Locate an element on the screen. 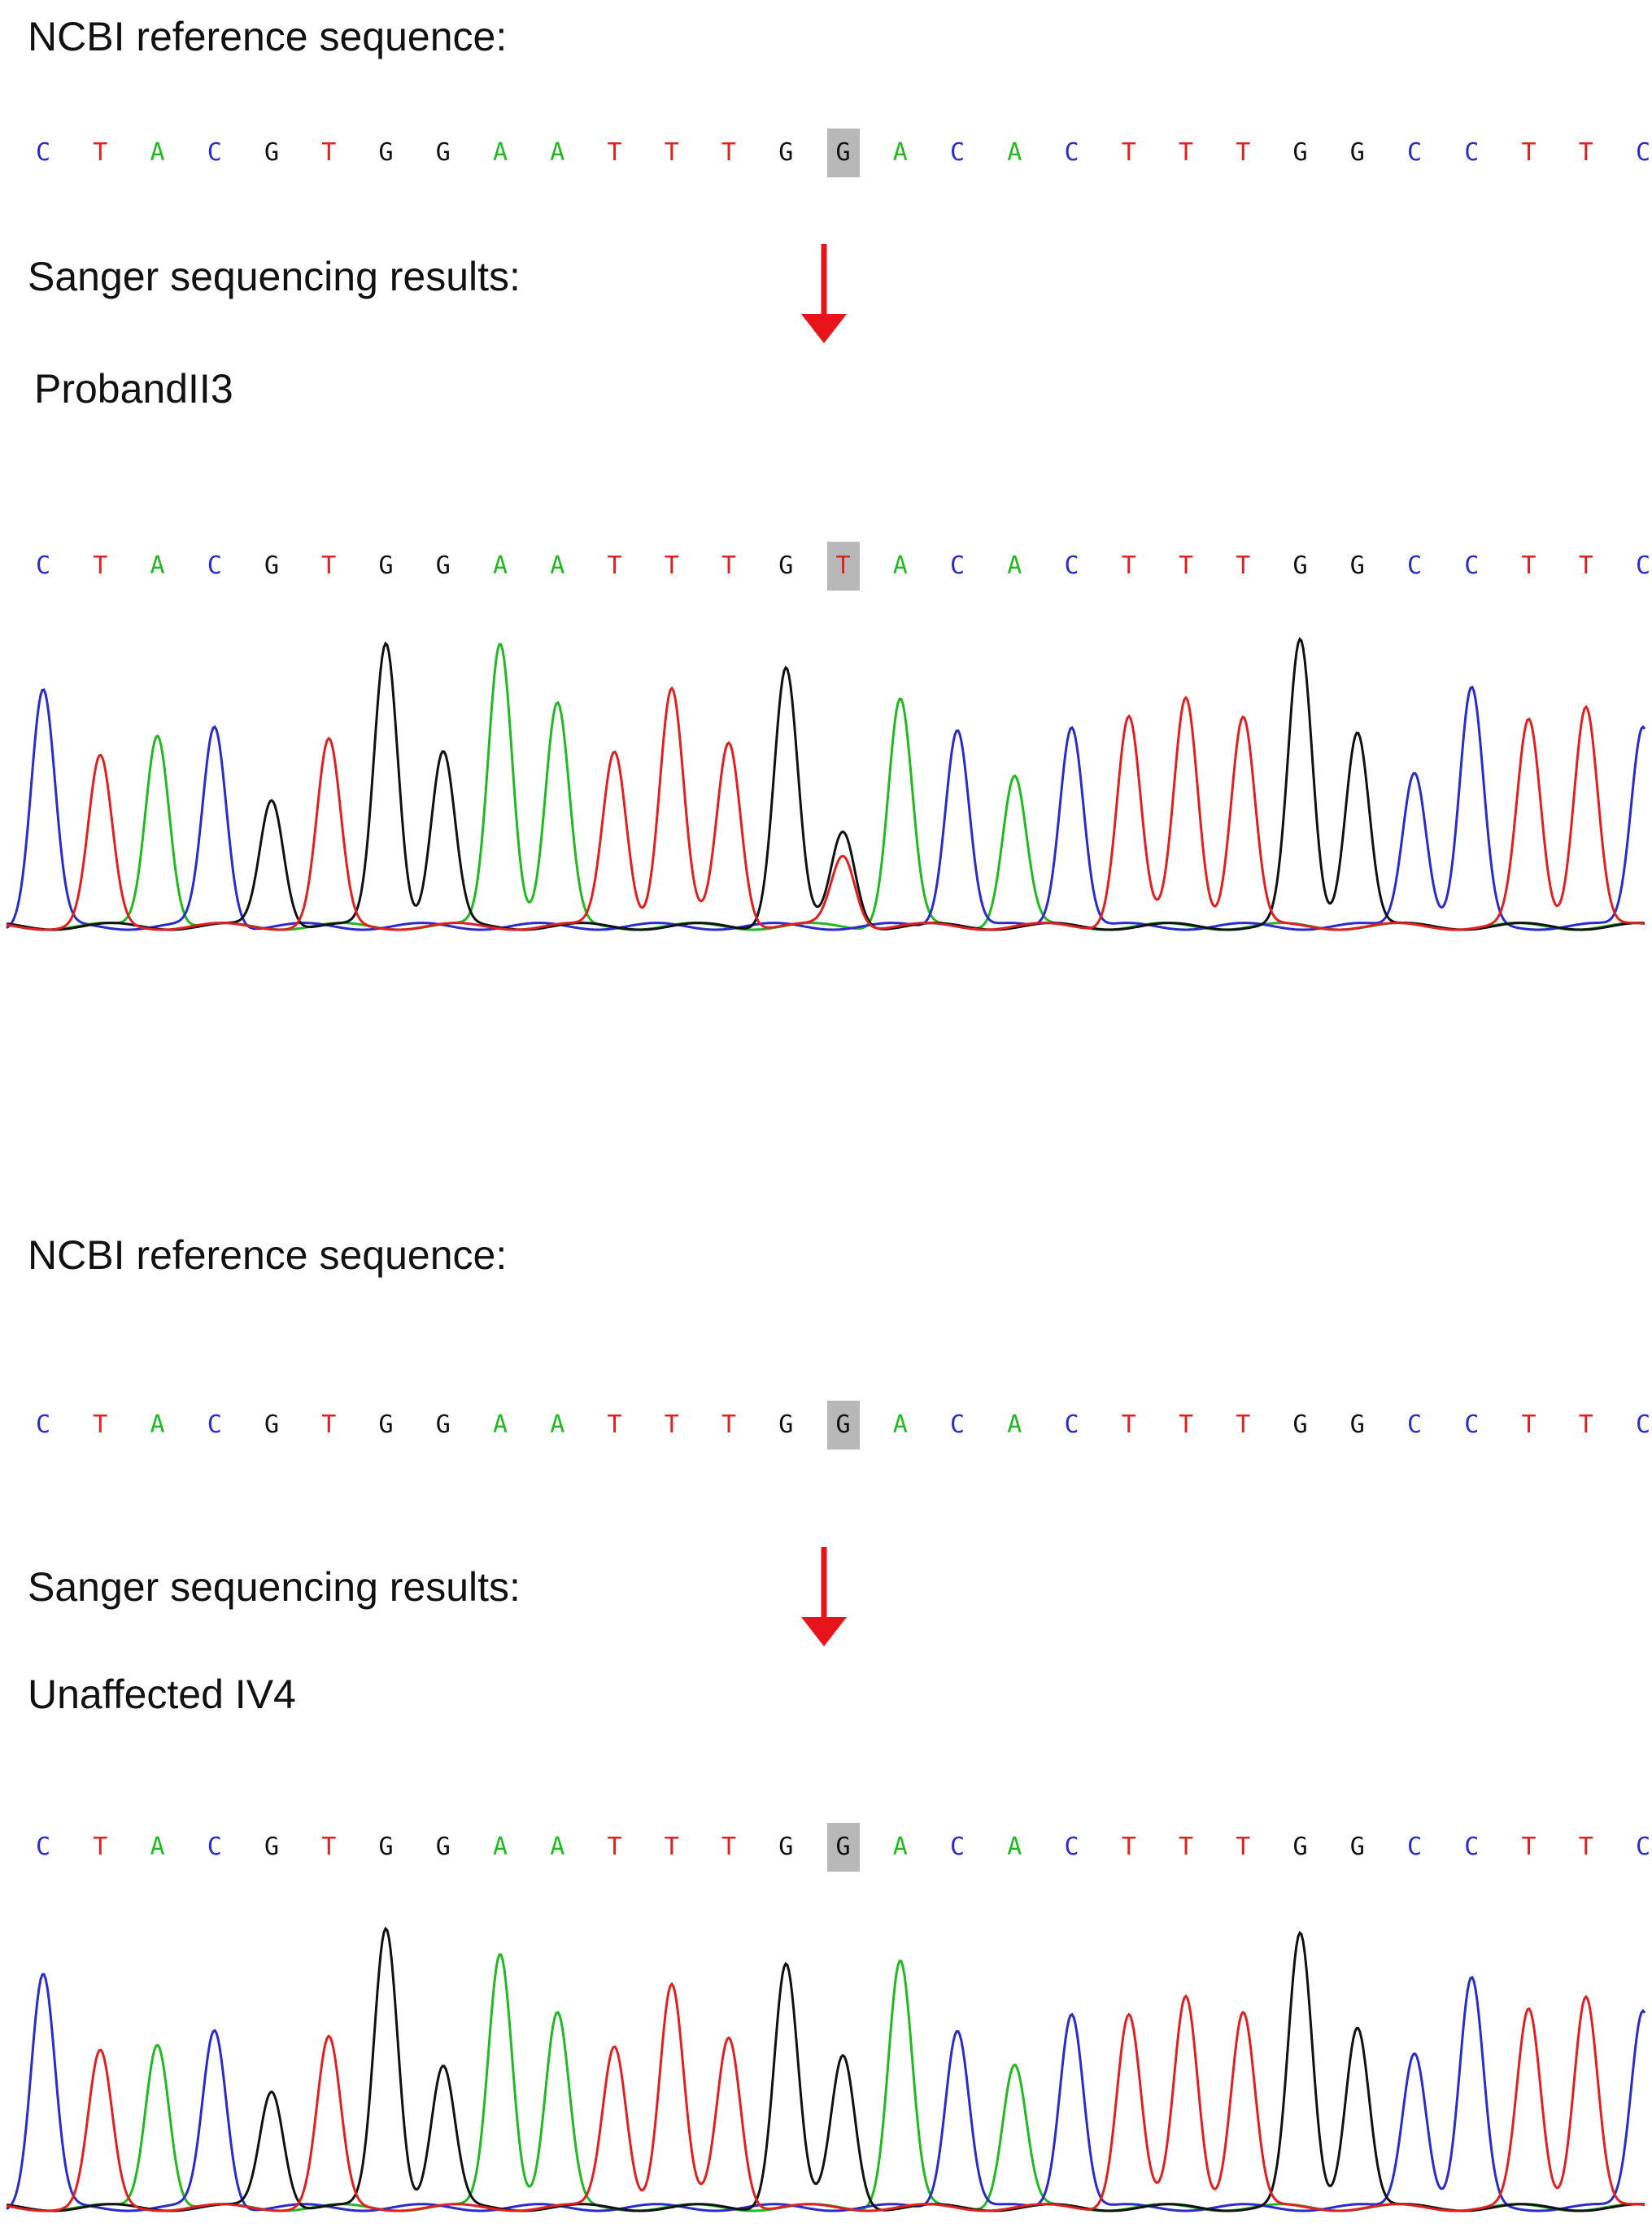 Image resolution: width=1652 pixels, height=2232 pixels. panel2-chromatogram is located at coordinates (826, 2069).